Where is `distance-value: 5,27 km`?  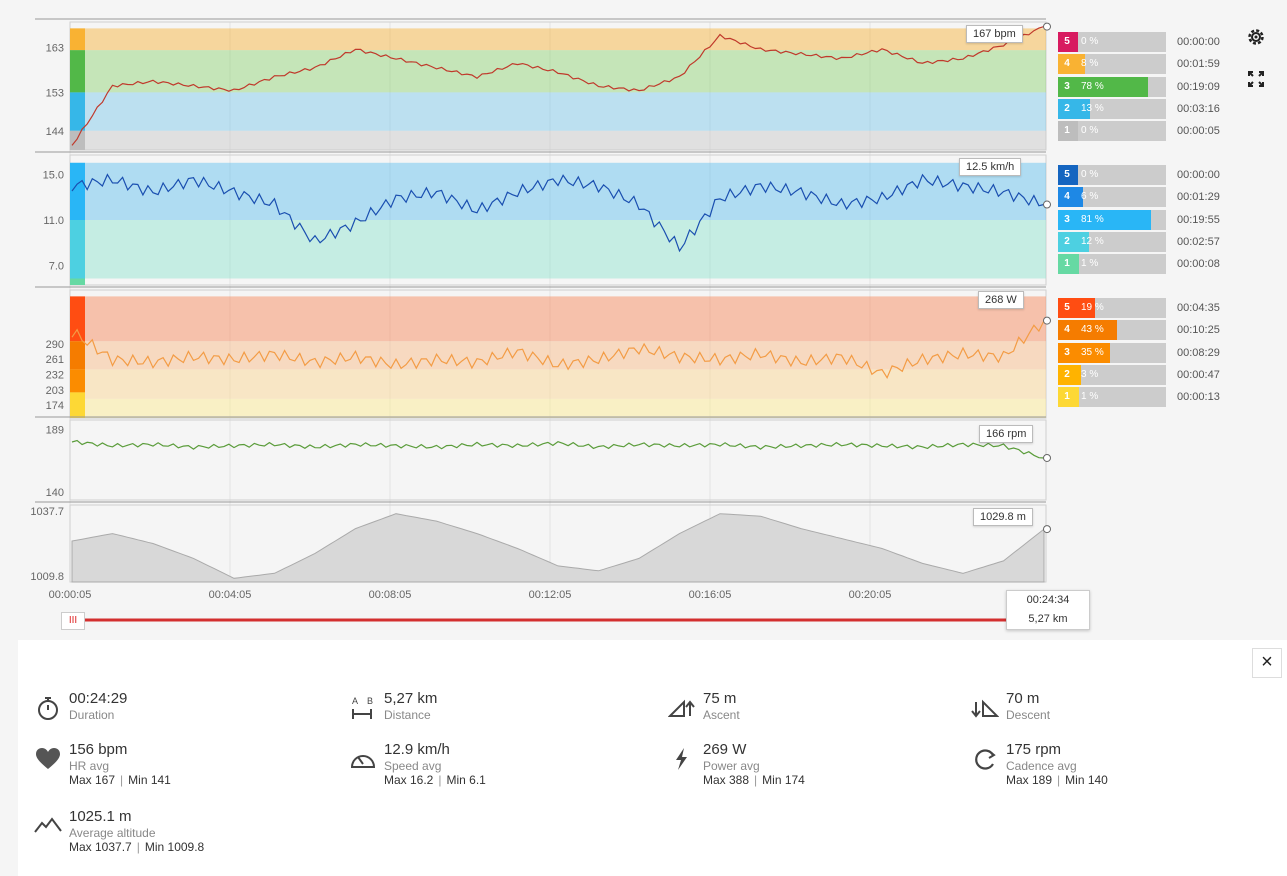 distance-value: 5,27 km is located at coordinates (411, 698).